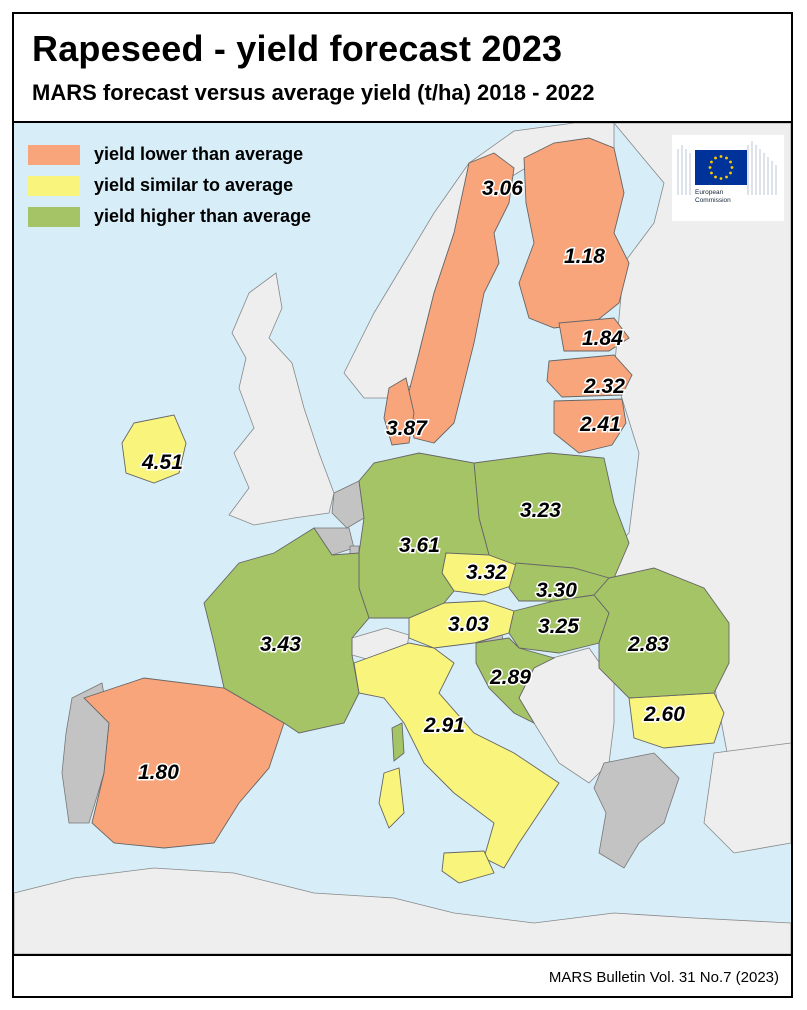 Image resolution: width=807 pixels, height=1010 pixels. What do you see at coordinates (556, 590) in the screenshot?
I see `value-slovakia: 3.30` at bounding box center [556, 590].